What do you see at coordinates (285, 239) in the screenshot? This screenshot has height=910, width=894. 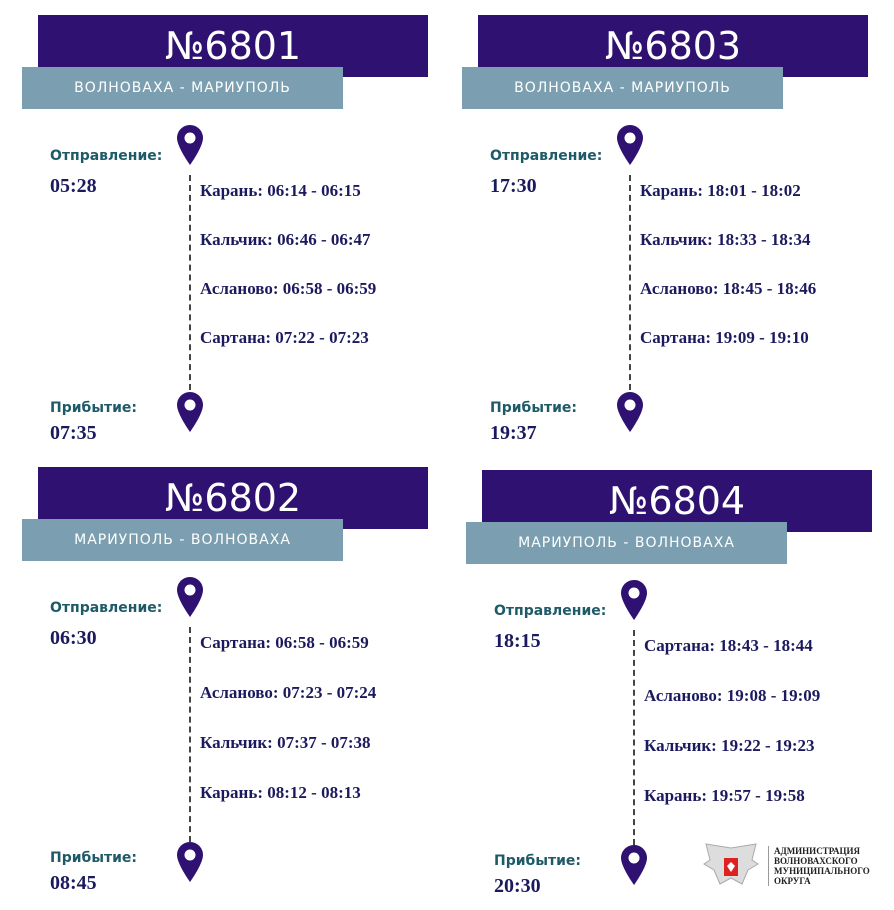 I see `stop-item: Кальчик: 06:46 - 06:47` at bounding box center [285, 239].